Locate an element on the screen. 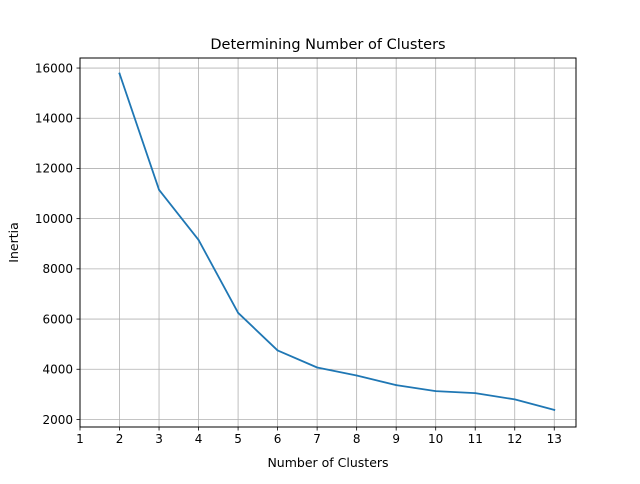 This screenshot has width=640, height=484. x-tick-label: 5 is located at coordinates (238, 439).